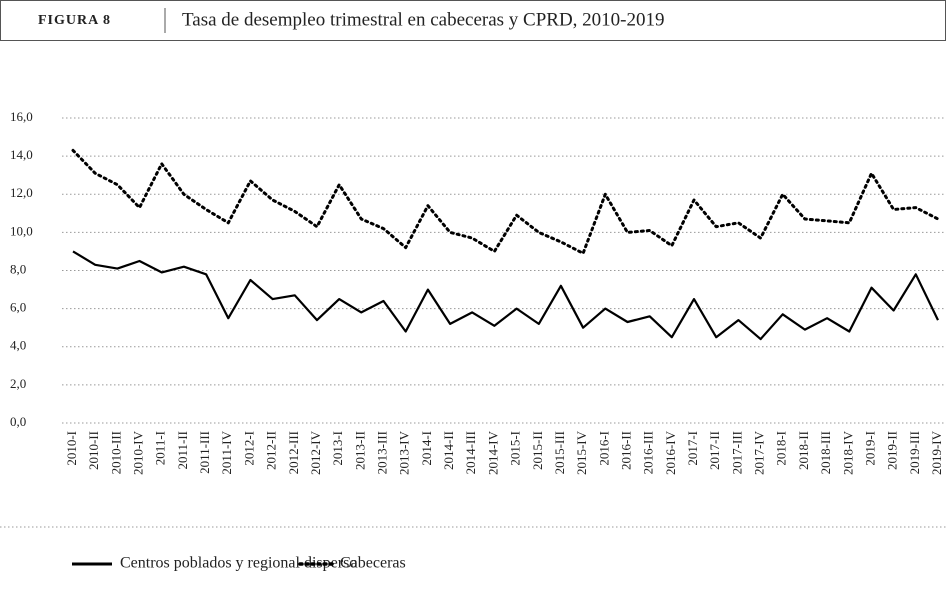 The image size is (946, 593). Describe the element at coordinates (381, 452) in the screenshot. I see `x-tick-label: 2013-III` at that location.